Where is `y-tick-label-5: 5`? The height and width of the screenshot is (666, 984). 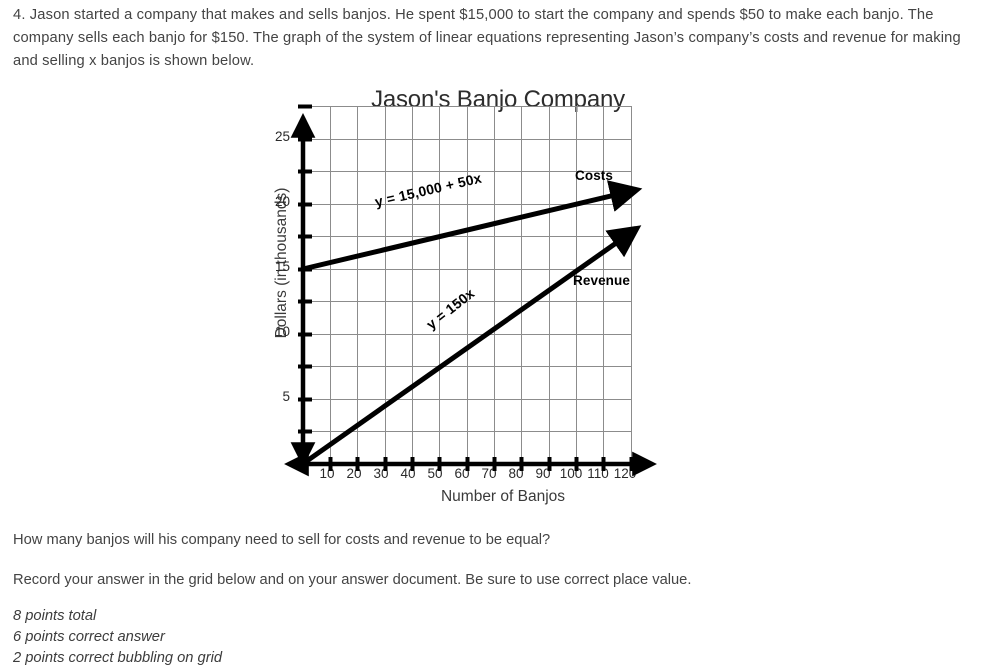 y-tick-label-5: 5 is located at coordinates (286, 396).